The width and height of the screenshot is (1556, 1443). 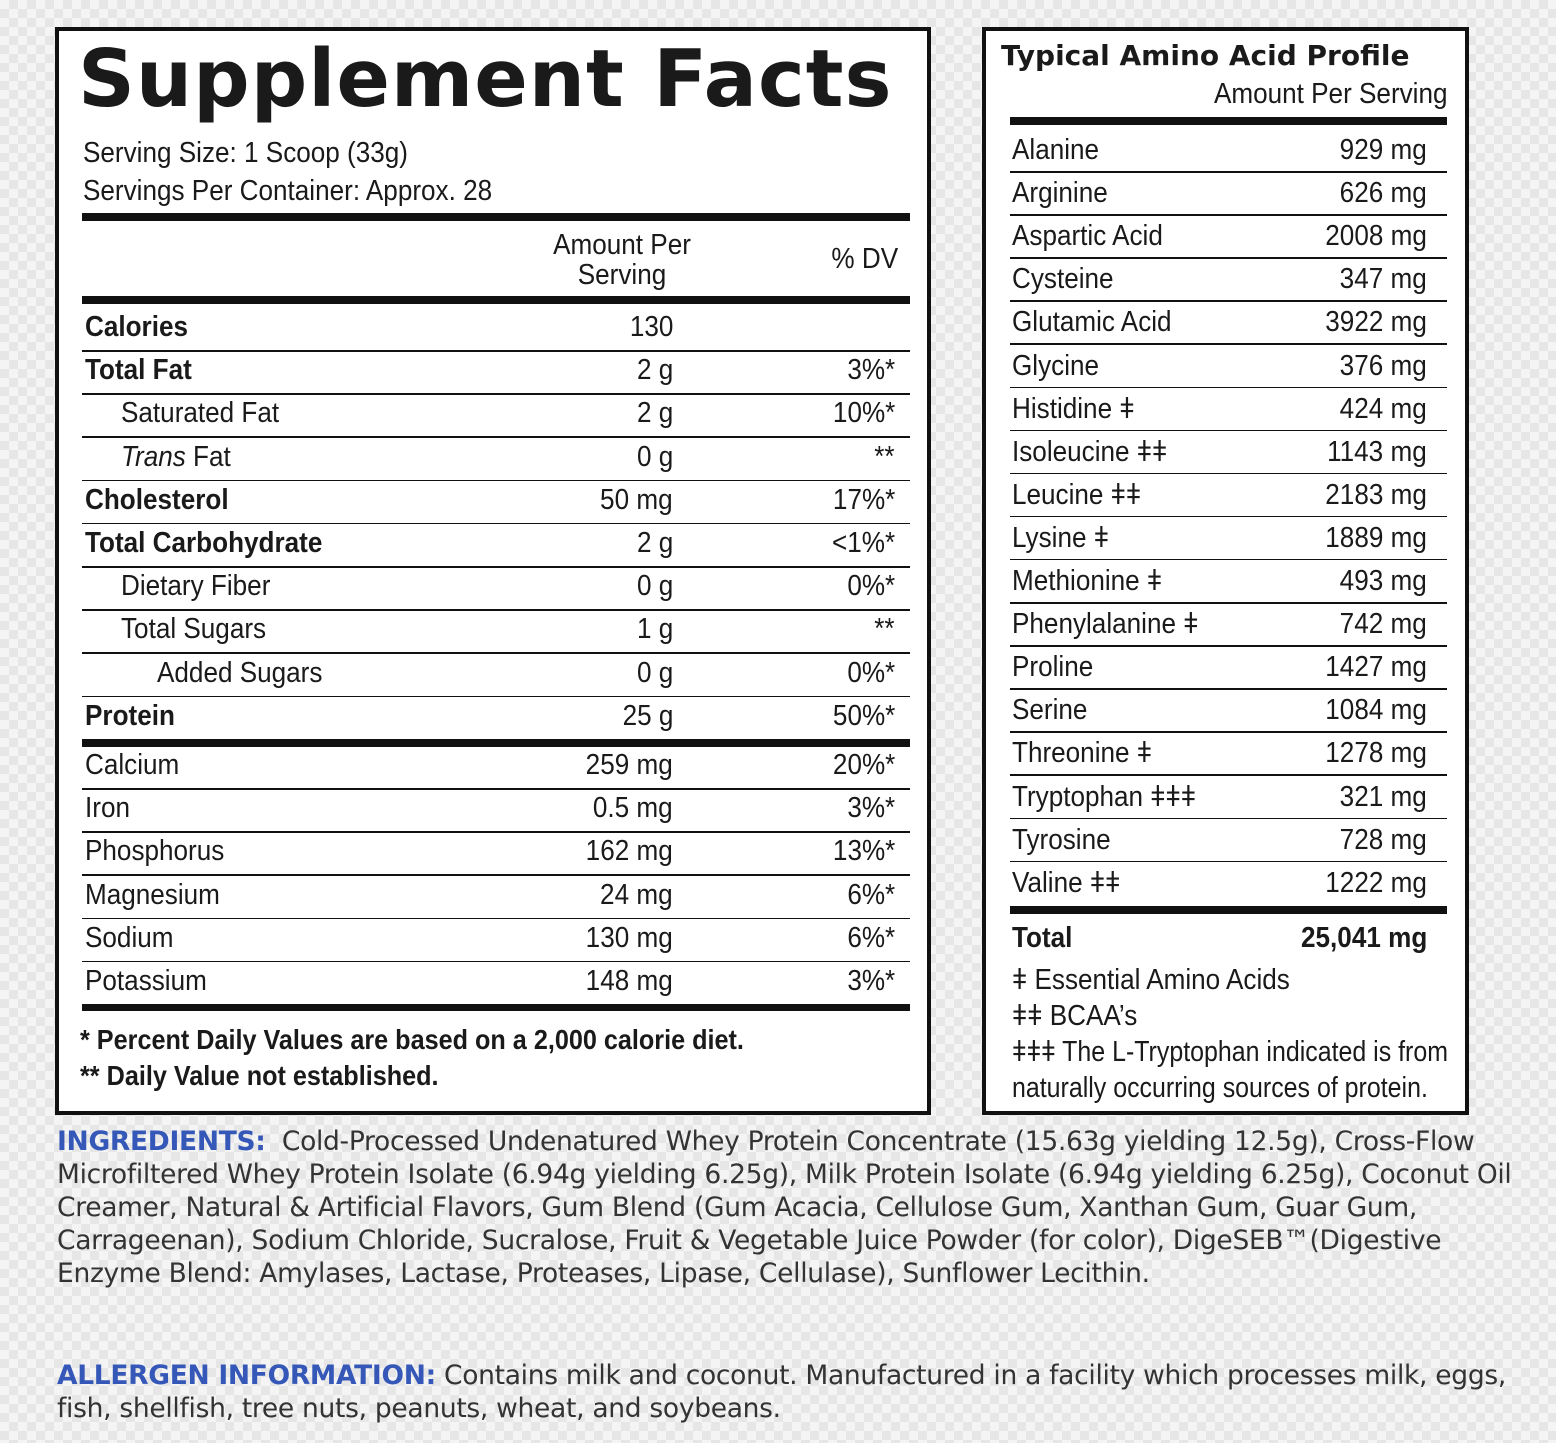 What do you see at coordinates (654, 629) in the screenshot?
I see `nutrient-amount: 1 g` at bounding box center [654, 629].